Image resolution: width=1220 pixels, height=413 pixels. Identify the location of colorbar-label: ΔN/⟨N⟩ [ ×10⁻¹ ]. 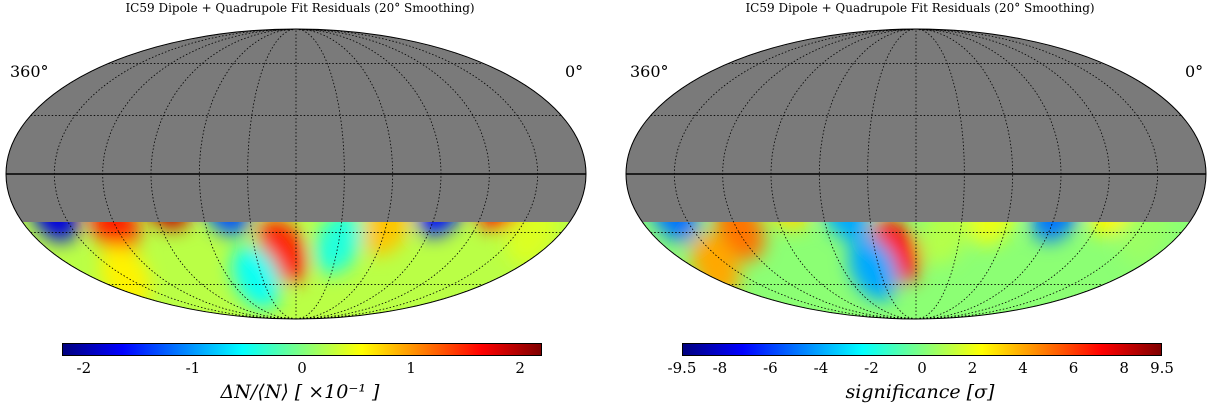
(300, 392).